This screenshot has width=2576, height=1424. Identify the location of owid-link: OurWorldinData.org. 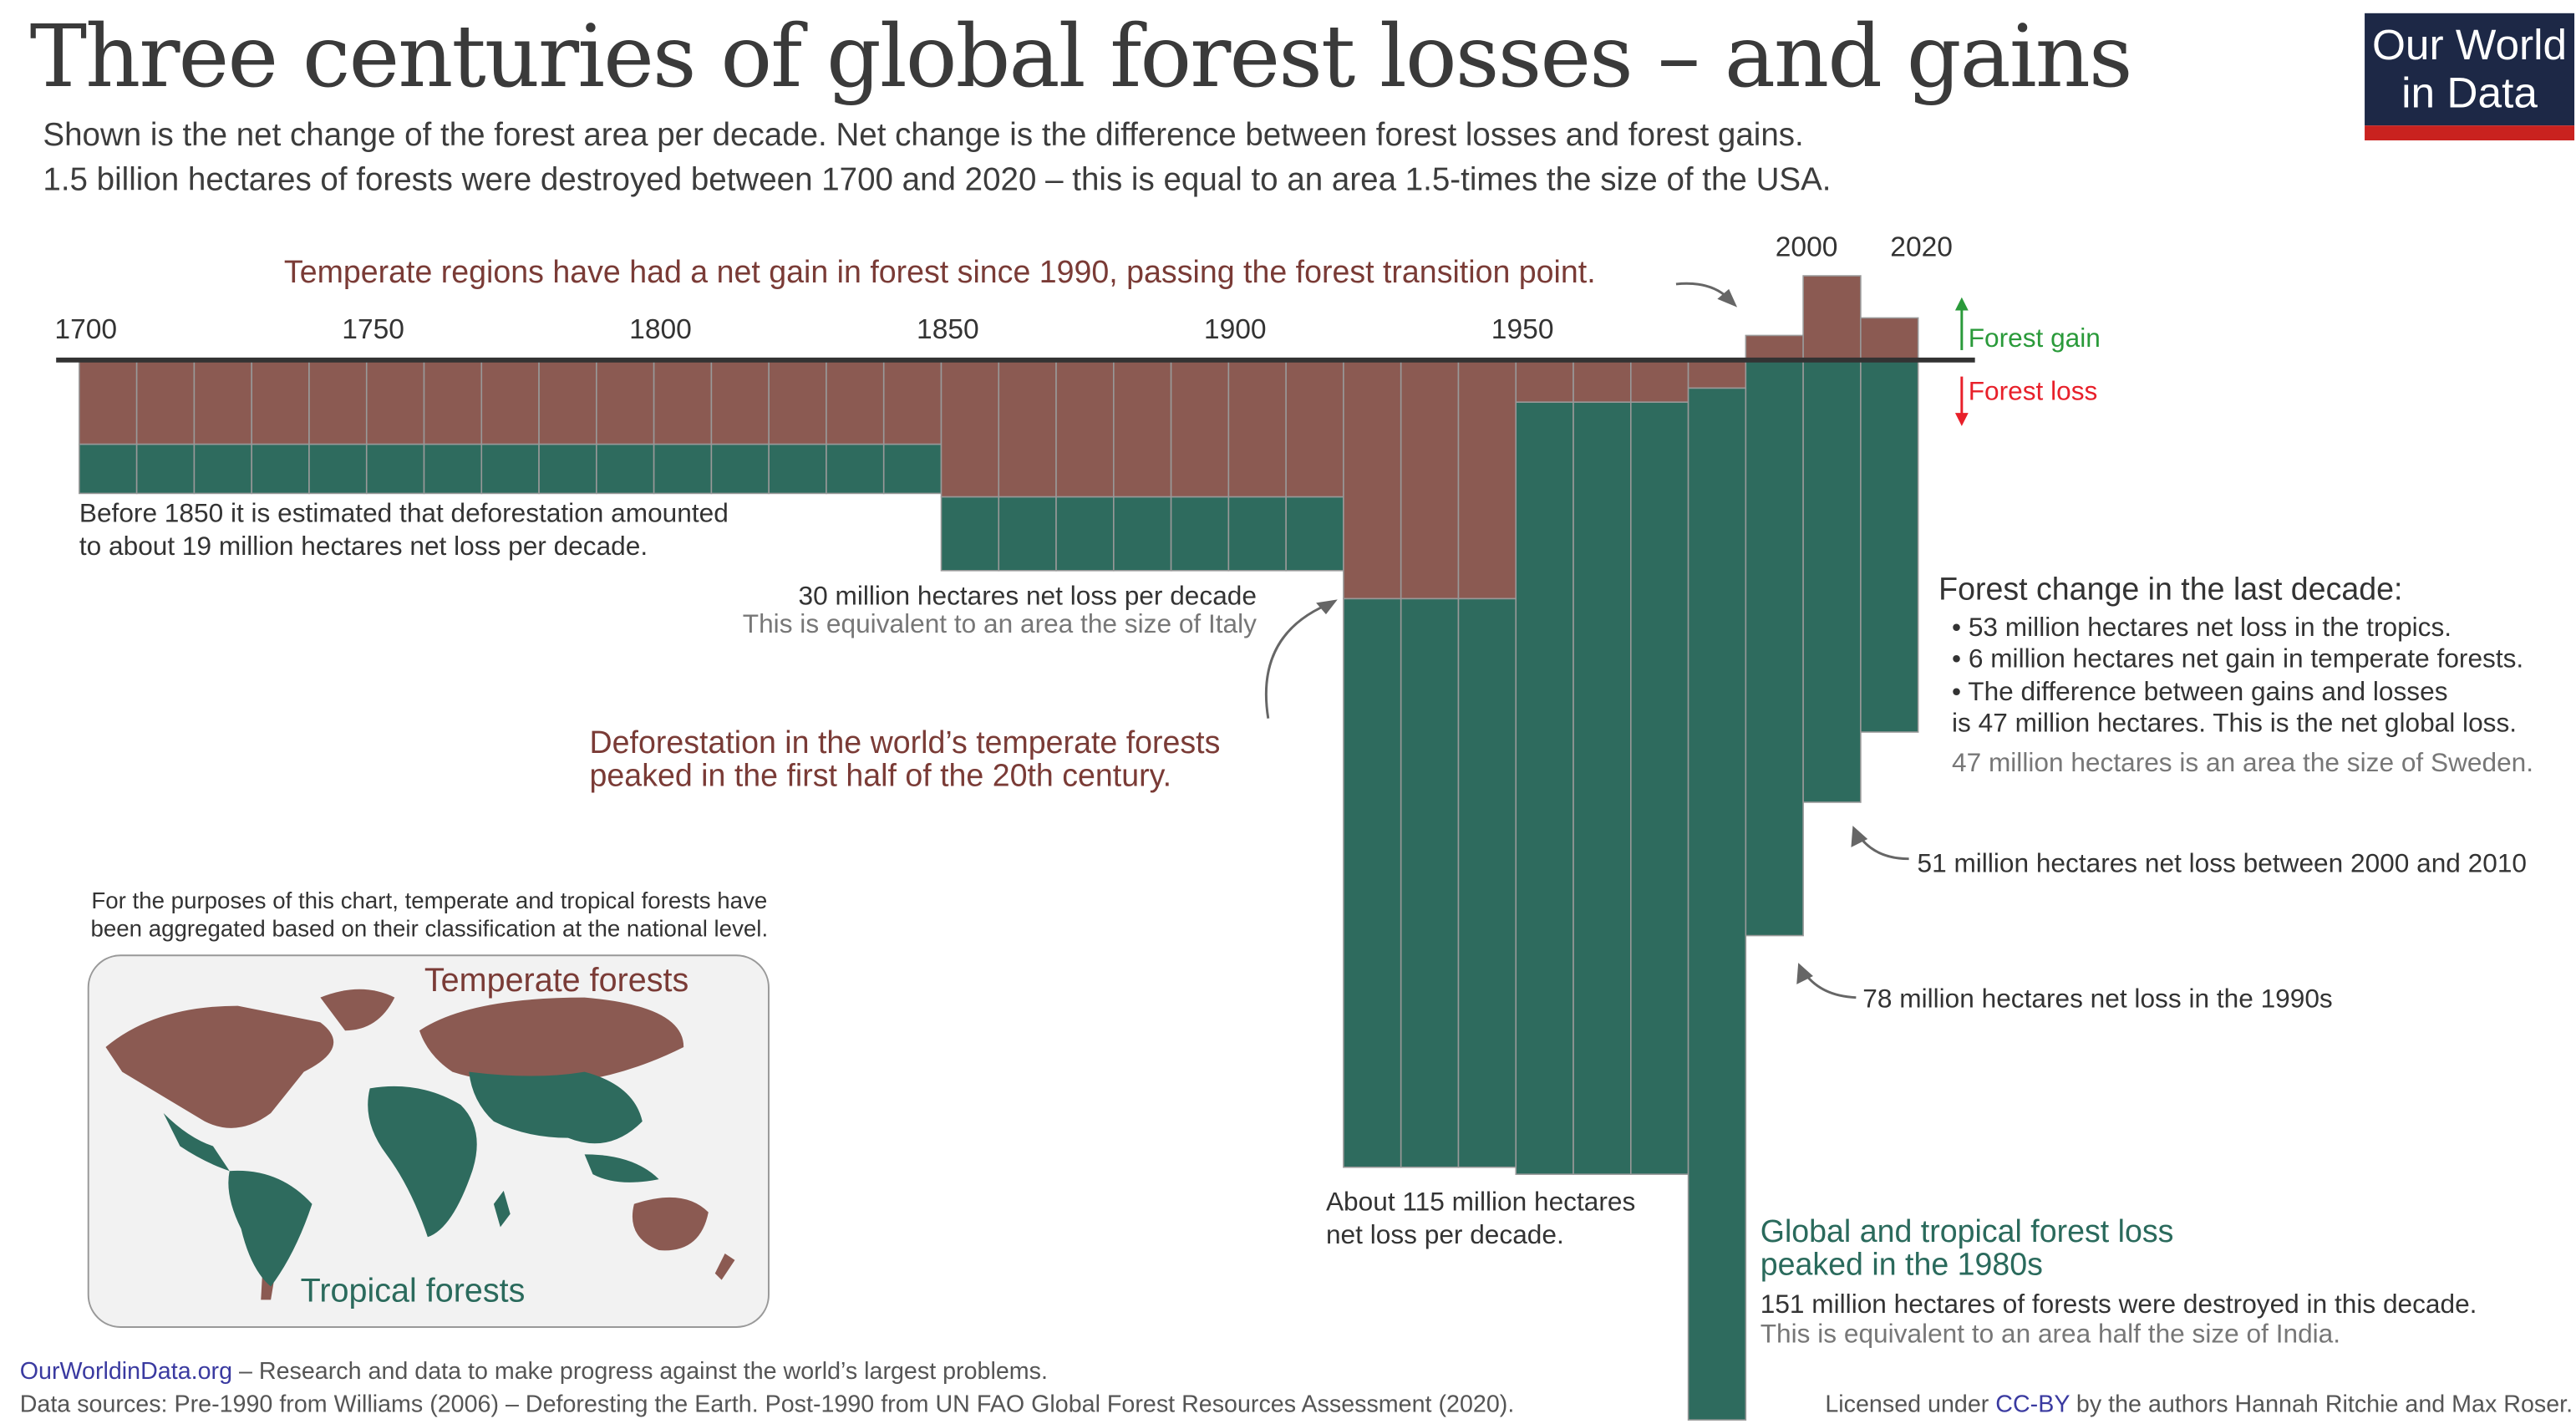
(126, 1372).